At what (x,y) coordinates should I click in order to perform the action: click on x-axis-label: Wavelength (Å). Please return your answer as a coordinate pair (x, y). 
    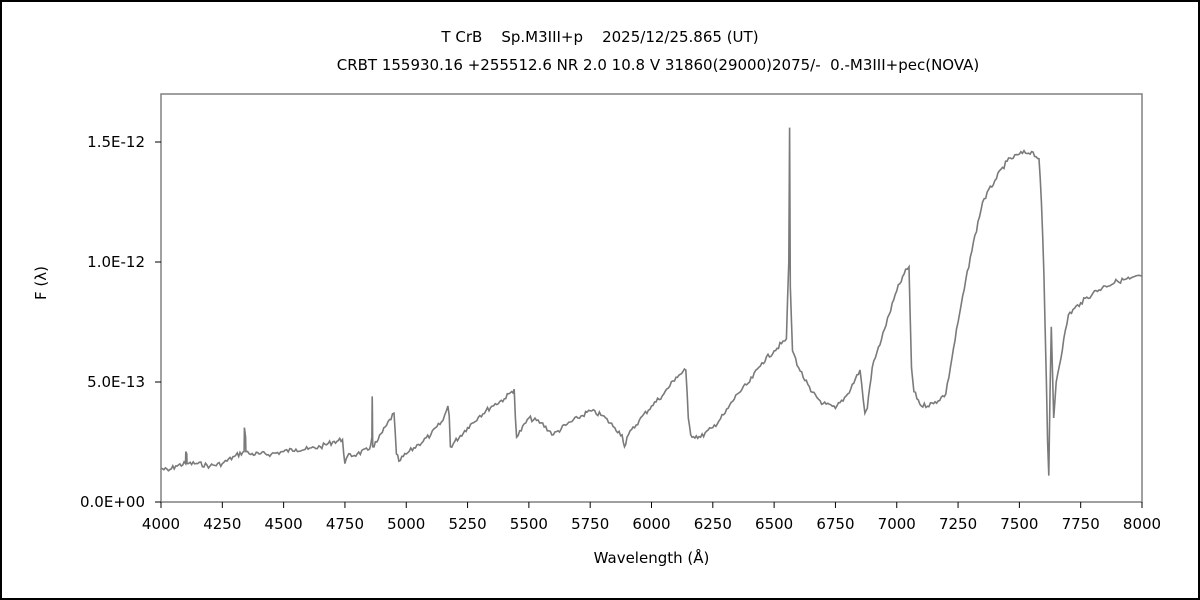
    Looking at the image, I should click on (651, 558).